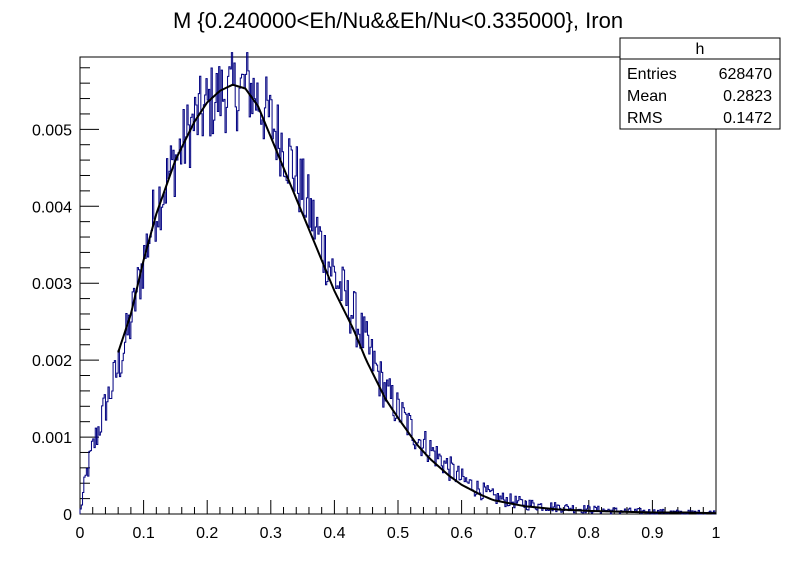 This screenshot has height=572, width=796. I want to click on x-tick-label: 0.5, so click(398, 533).